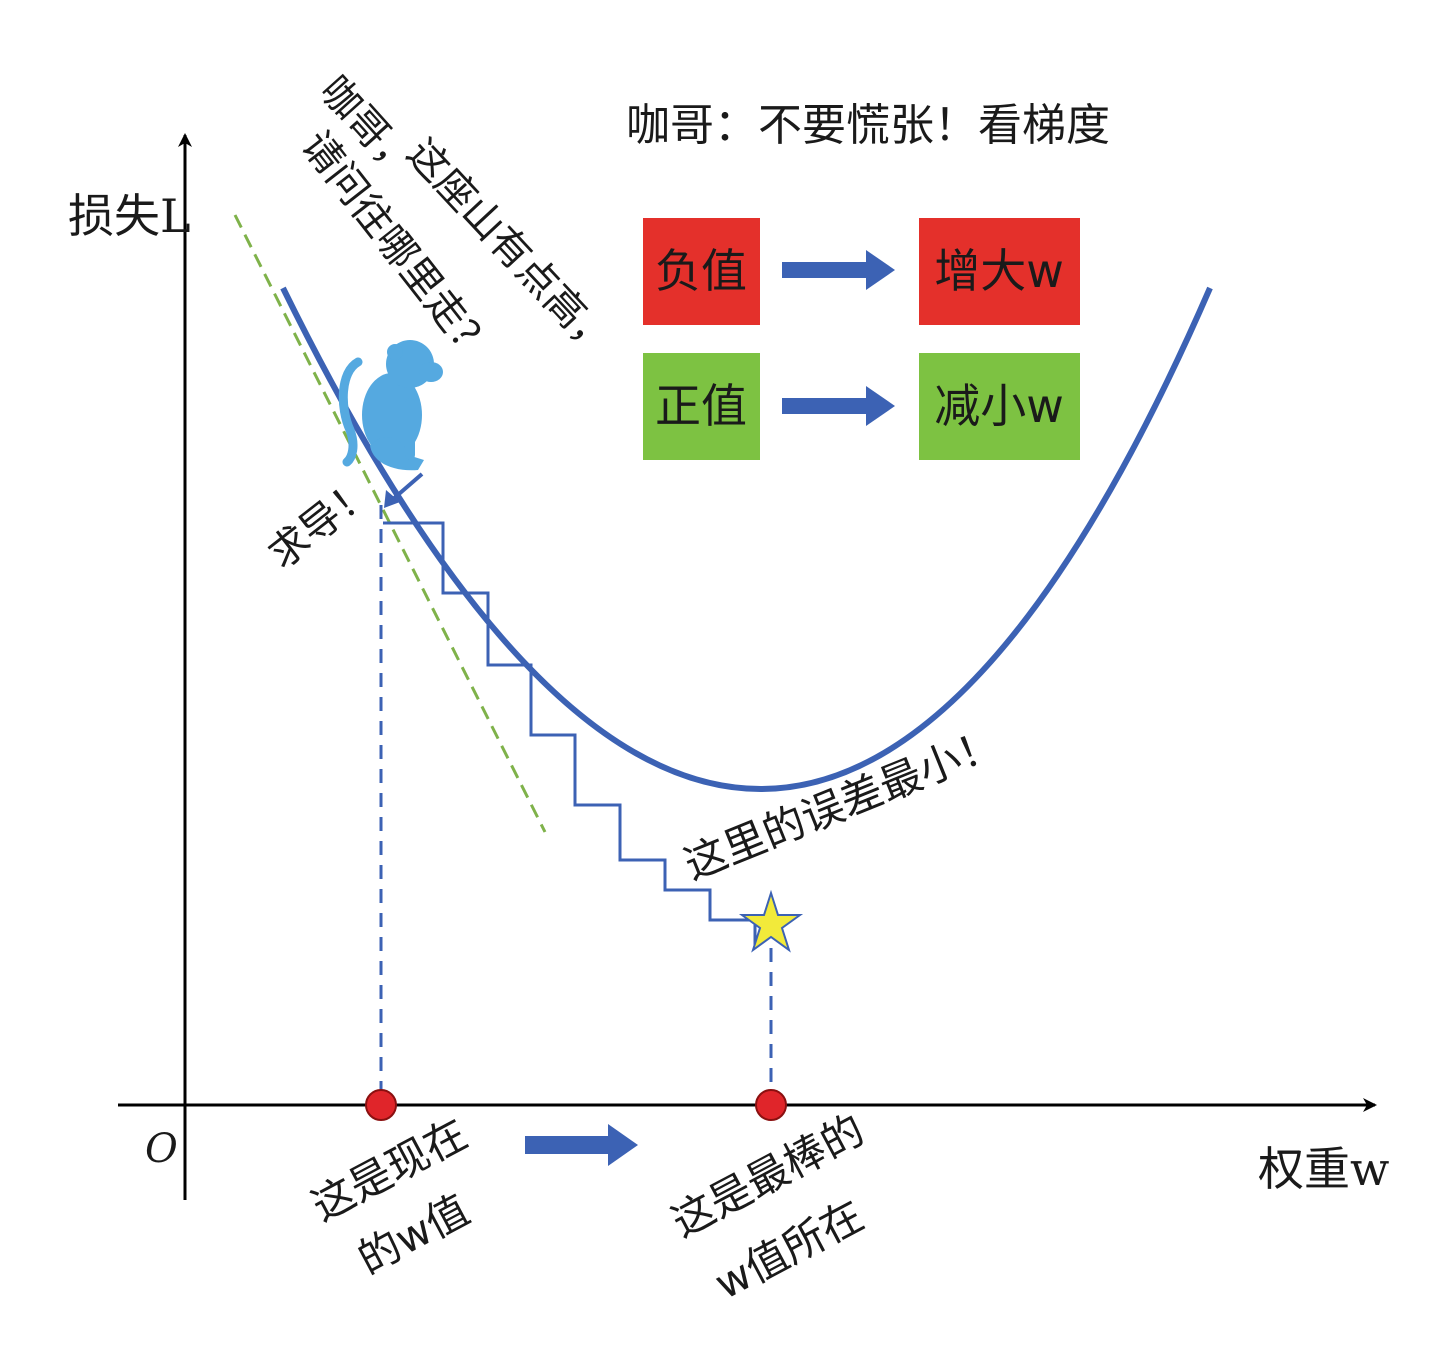 The width and height of the screenshot is (1436, 1350). I want to click on rule-negative: 负值 增大w, so click(861, 271).